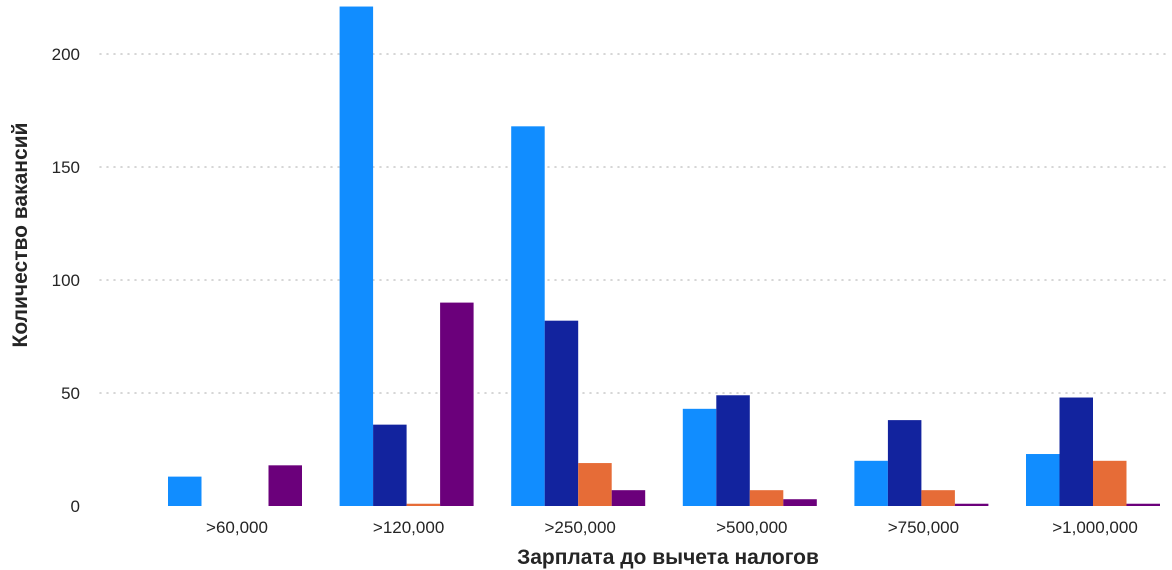  I want to click on x-axis-title: Зарплата до вычета налогов, so click(668, 557).